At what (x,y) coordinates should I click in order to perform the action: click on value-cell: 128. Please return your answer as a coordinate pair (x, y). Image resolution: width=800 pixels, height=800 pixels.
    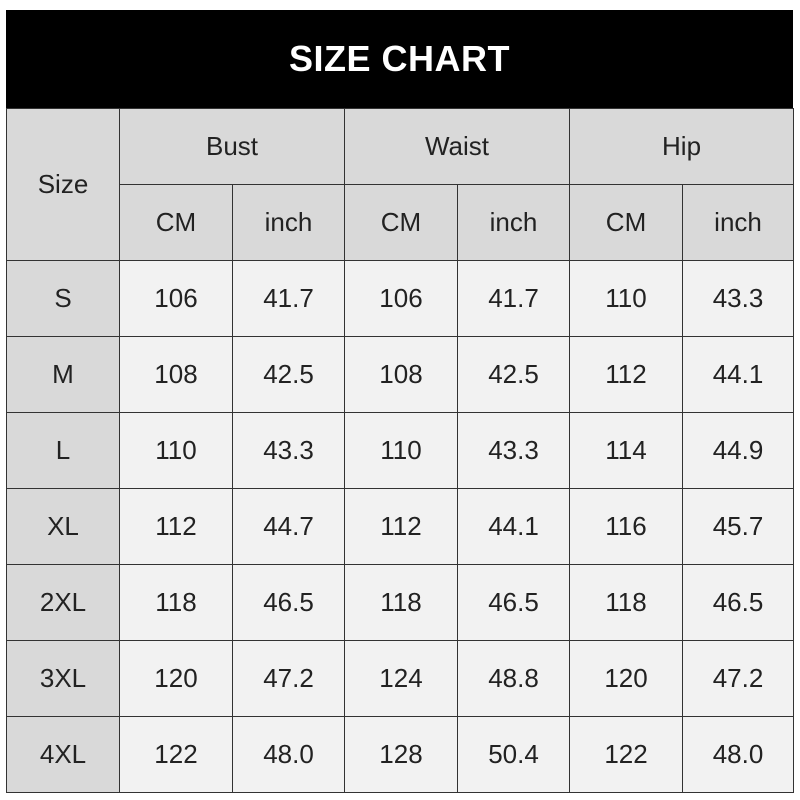
    Looking at the image, I should click on (401, 754).